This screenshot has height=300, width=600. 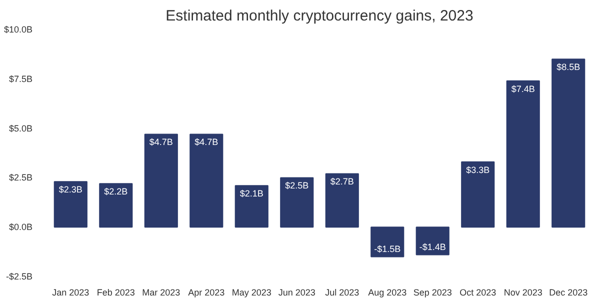 What do you see at coordinates (18, 29) in the screenshot?
I see `y-tick-label: $10.0B` at bounding box center [18, 29].